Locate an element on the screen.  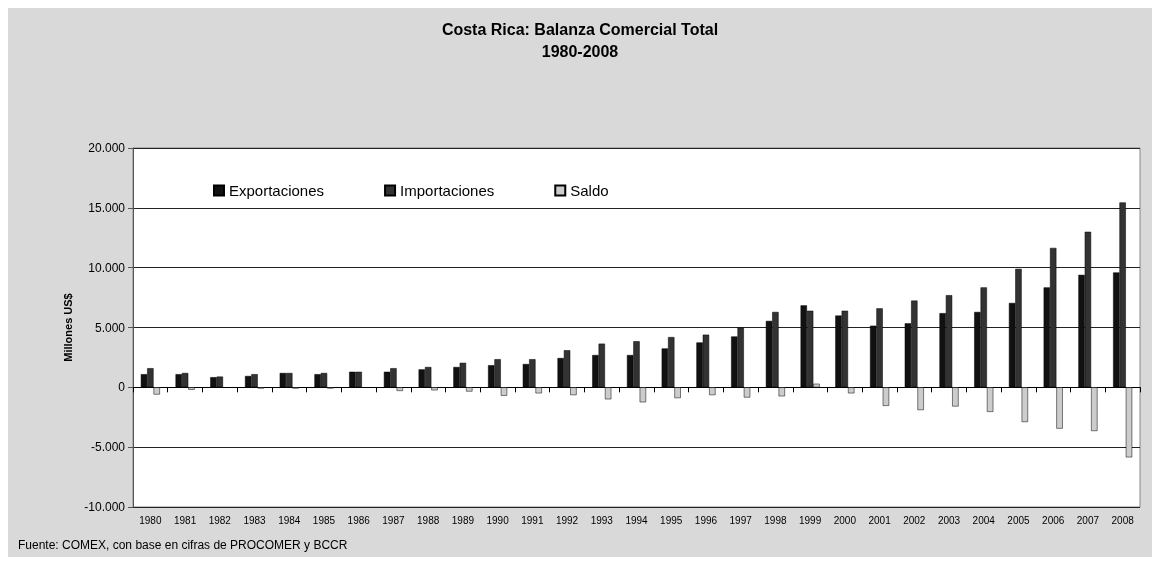
x-tick-label: 1989 is located at coordinates (463, 520).